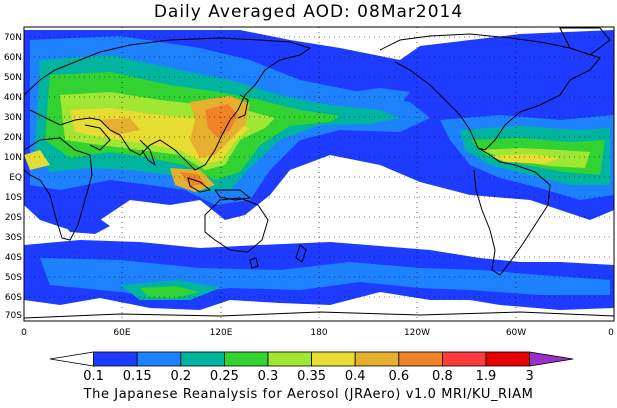  Describe the element at coordinates (13, 78) in the screenshot. I see `lat-label: 50N` at that location.